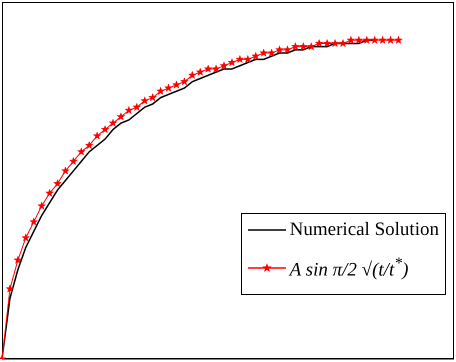 The width and height of the screenshot is (456, 362). What do you see at coordinates (349, 268) in the screenshot?
I see `legend-label: A sin π/2 √(t/t$^{*}$)` at bounding box center [349, 268].